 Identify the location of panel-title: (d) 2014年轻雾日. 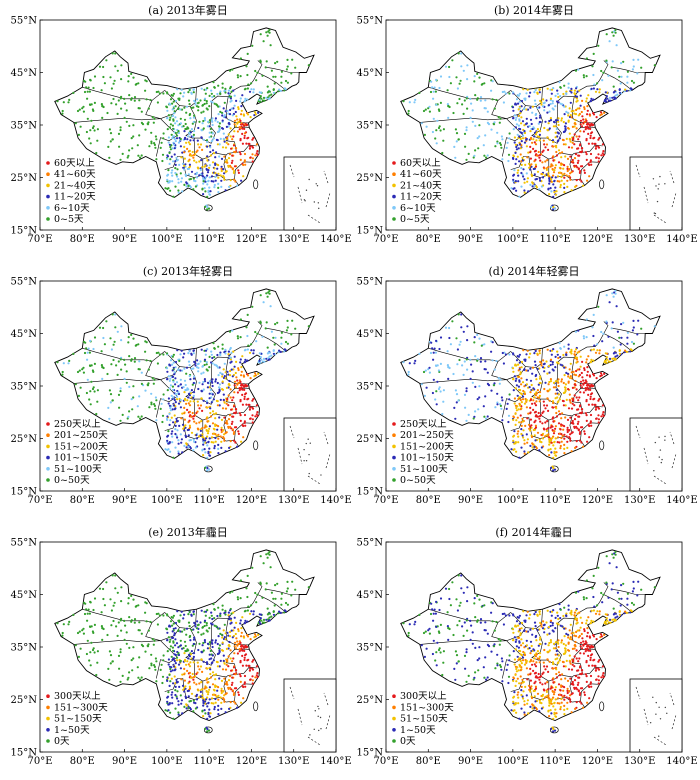
(533, 271).